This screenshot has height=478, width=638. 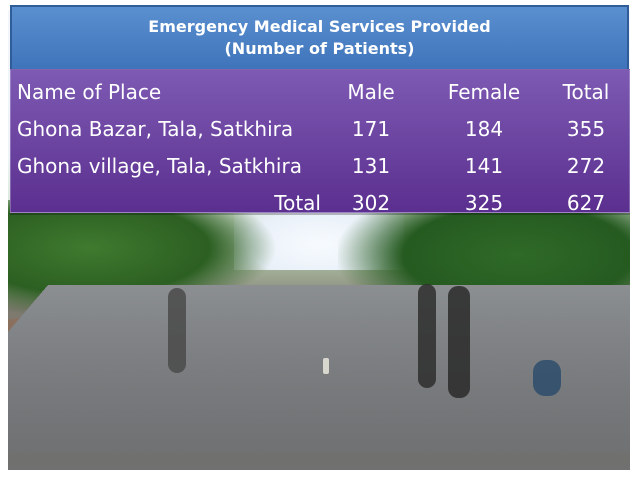 What do you see at coordinates (586, 166) in the screenshot?
I see `row-total: 272` at bounding box center [586, 166].